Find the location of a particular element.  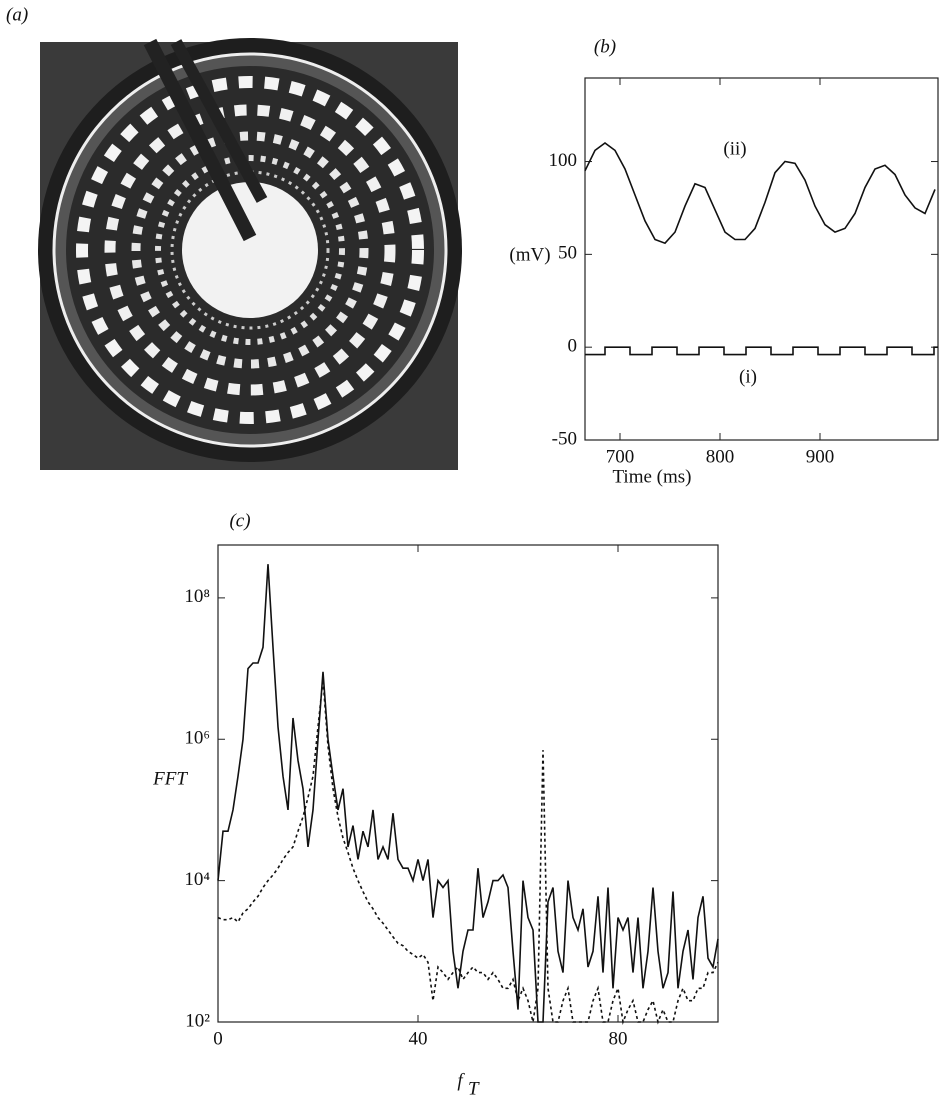

x-tick-label: 700 is located at coordinates (620, 456).